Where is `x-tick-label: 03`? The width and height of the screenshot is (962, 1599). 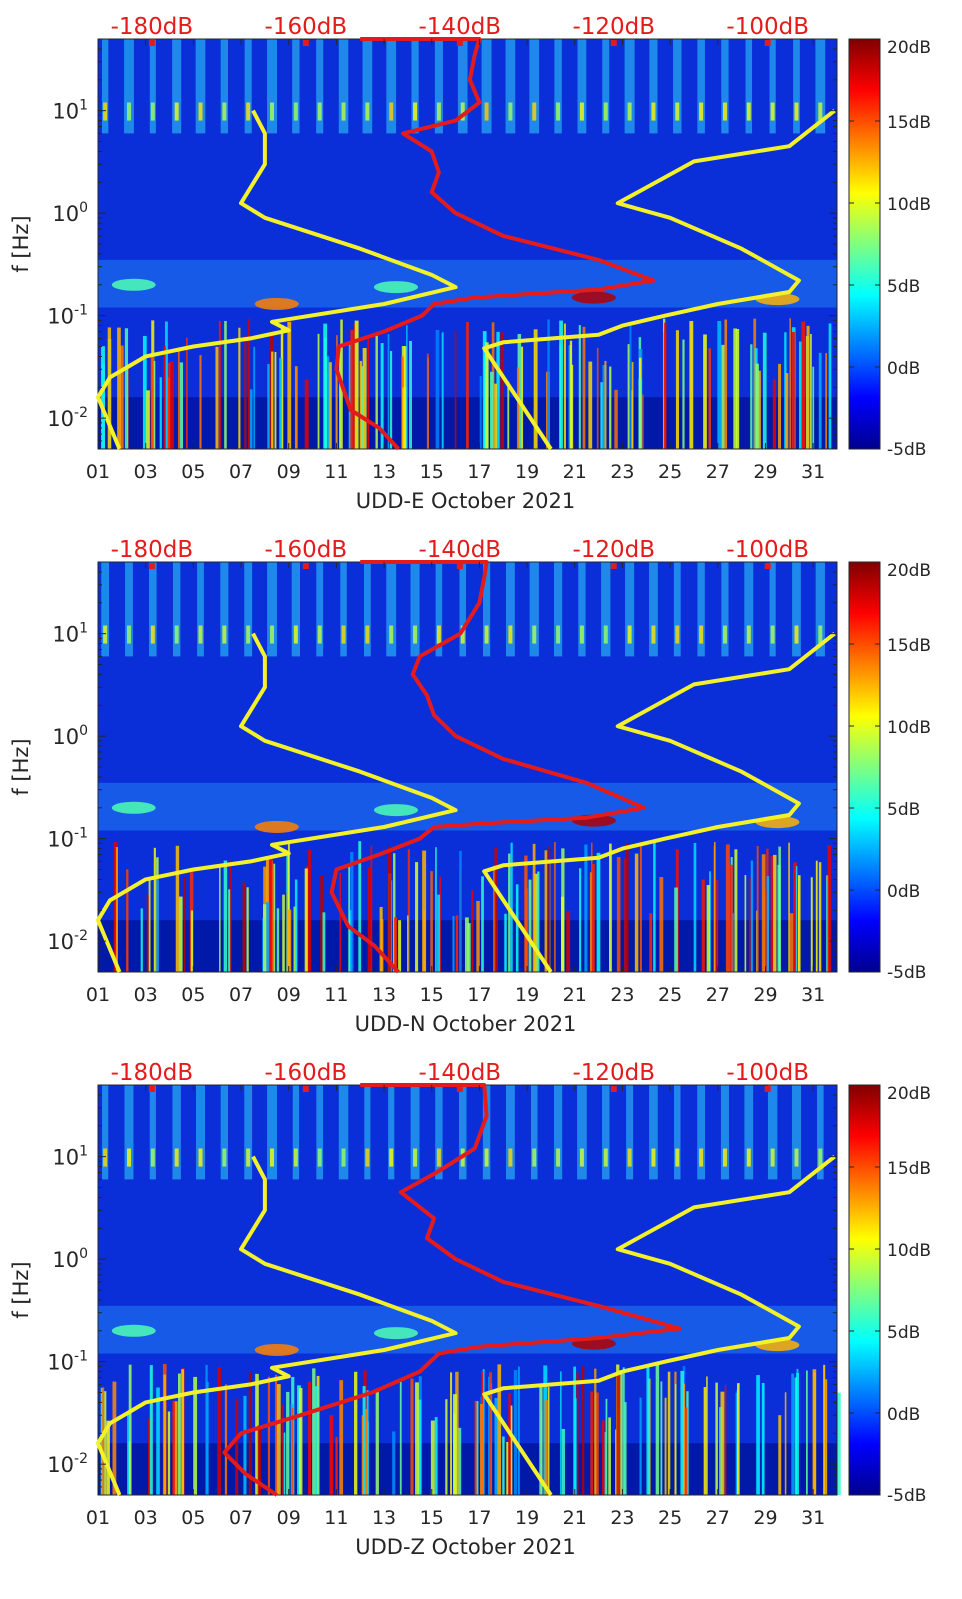 x-tick-label: 03 is located at coordinates (146, 1518).